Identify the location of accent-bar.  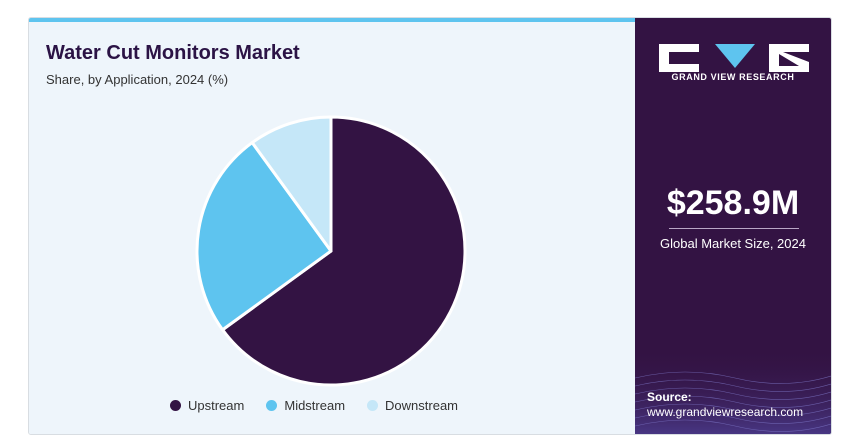
(332, 20).